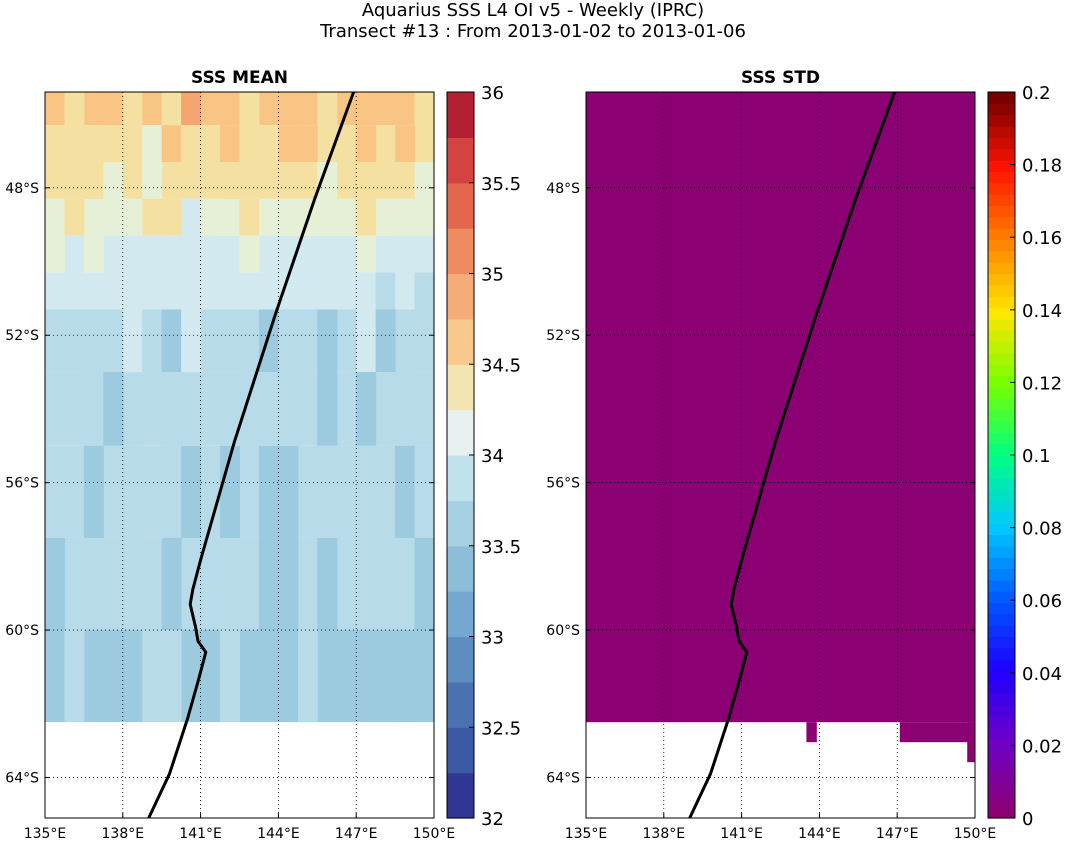 This screenshot has width=1066, height=842. I want to click on colorbar-tick-label: 0.04, so click(1042, 674).